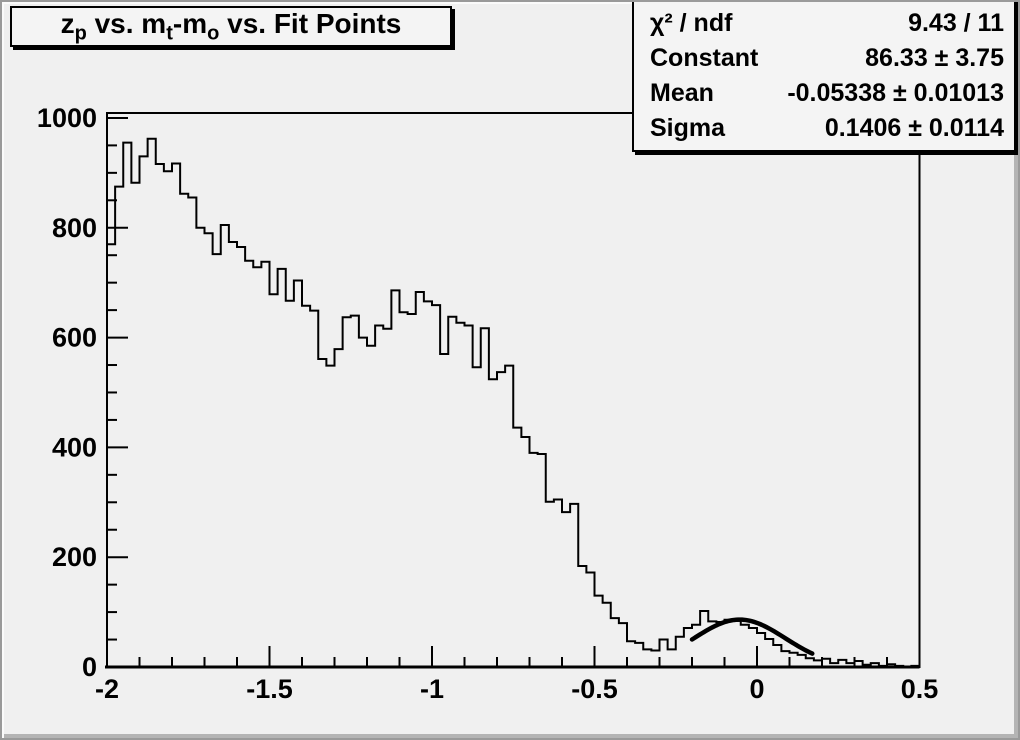 This screenshot has height=740, width=1020. I want to click on plot-title: zp vs. mt-mo vs. Fit Points, so click(231, 27).